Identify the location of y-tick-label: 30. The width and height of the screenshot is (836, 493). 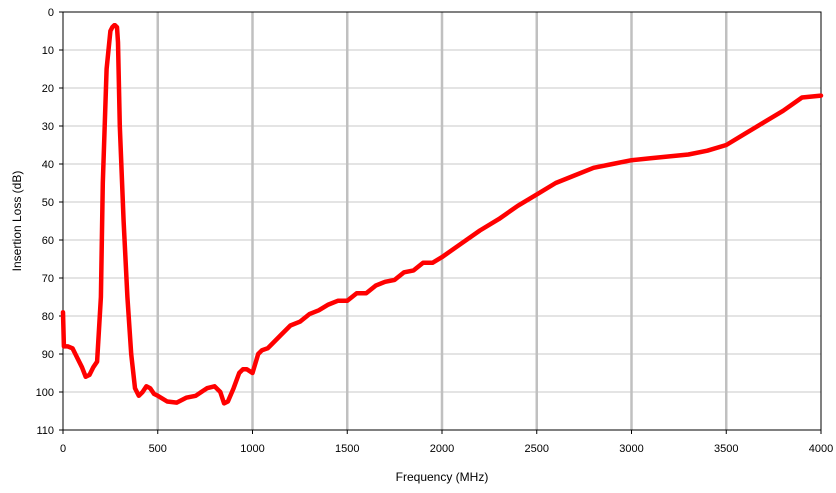
(48, 127).